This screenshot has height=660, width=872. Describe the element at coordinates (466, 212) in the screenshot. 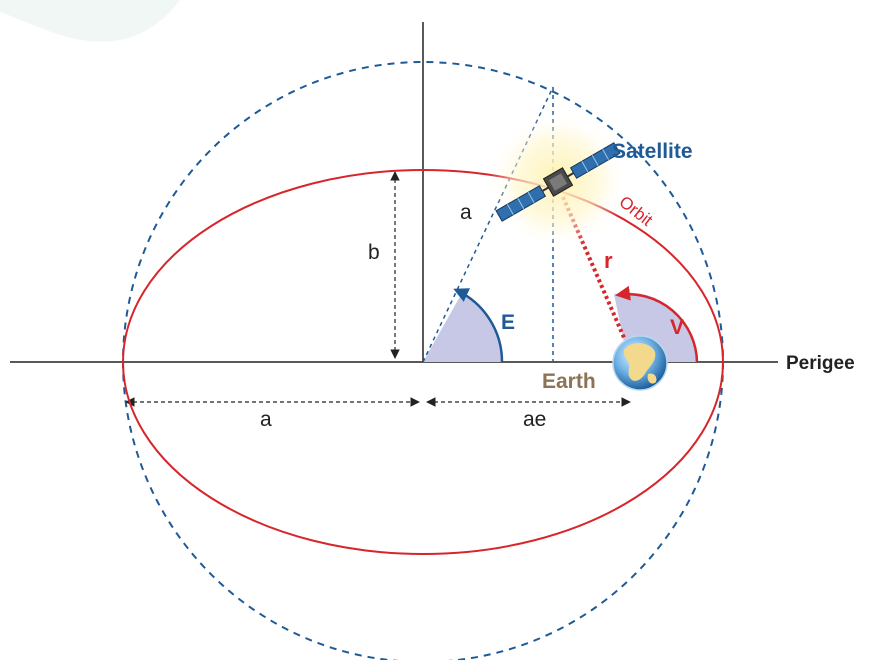

I see `semi-major-label-top: a` at that location.